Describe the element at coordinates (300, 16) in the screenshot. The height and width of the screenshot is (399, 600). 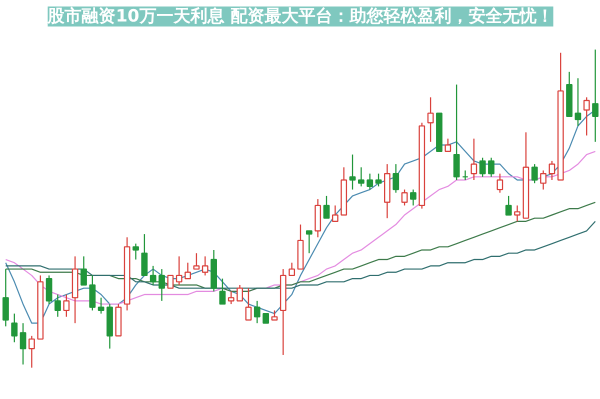
I see `chart-title: 股市融资10万一天利息 配资最大平台：助您轻松盈利，安全无忧！` at that location.